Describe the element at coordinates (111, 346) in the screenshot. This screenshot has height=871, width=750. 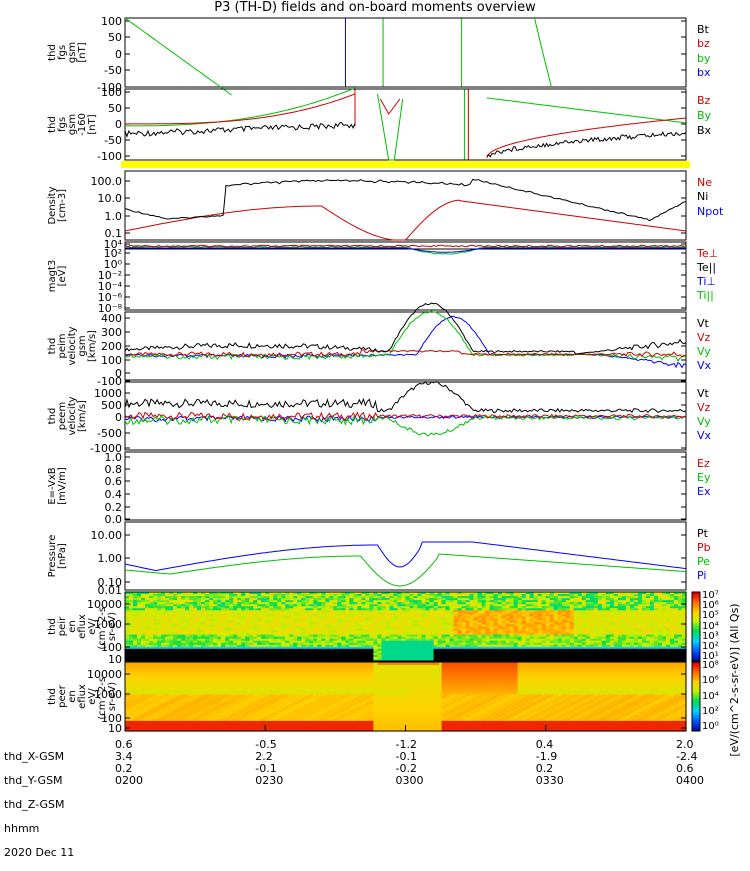
I see `y-tick-label: 200` at that location.